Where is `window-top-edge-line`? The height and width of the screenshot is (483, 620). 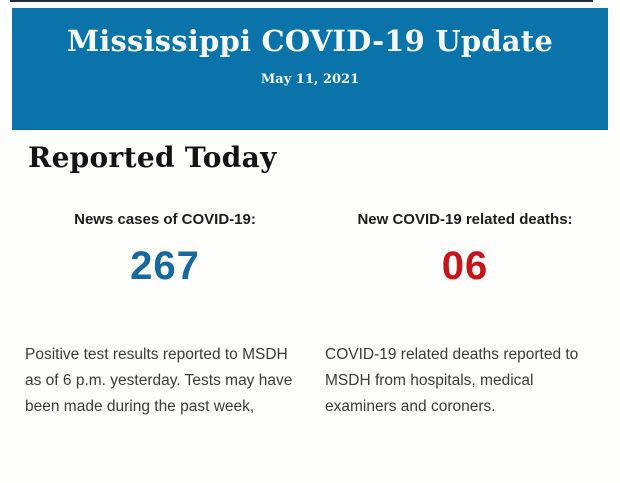
window-top-edge-line is located at coordinates (301, 1).